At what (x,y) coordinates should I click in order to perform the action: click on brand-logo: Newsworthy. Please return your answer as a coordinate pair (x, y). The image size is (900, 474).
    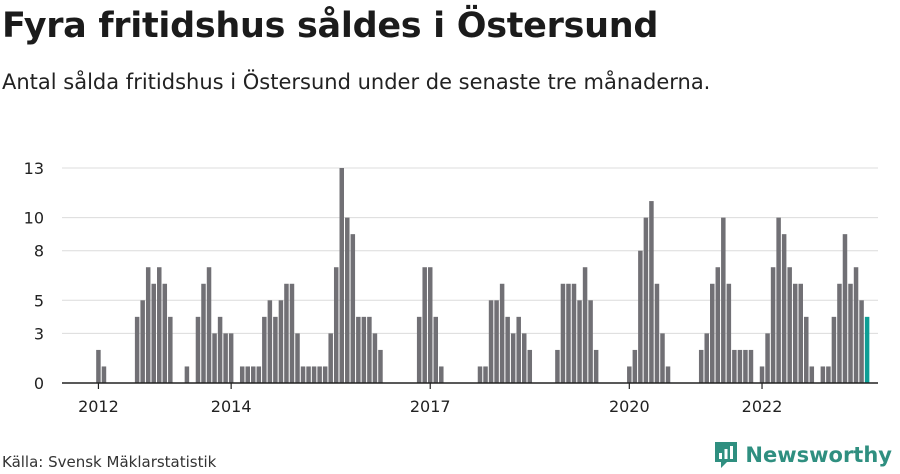
    Looking at the image, I should click on (802, 455).